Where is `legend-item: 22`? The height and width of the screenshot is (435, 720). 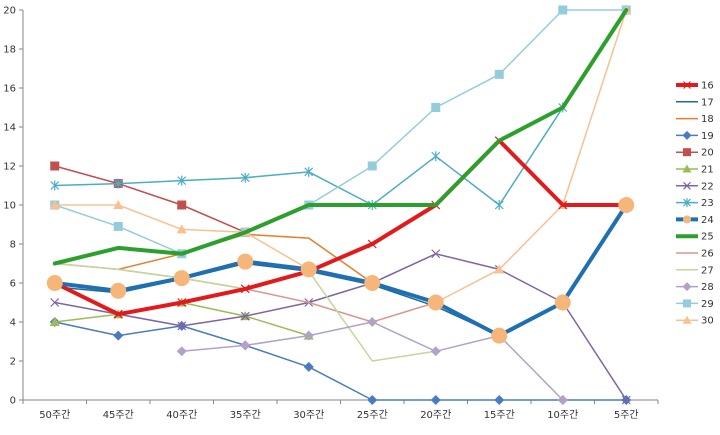
legend-item: 22 is located at coordinates (695, 186).